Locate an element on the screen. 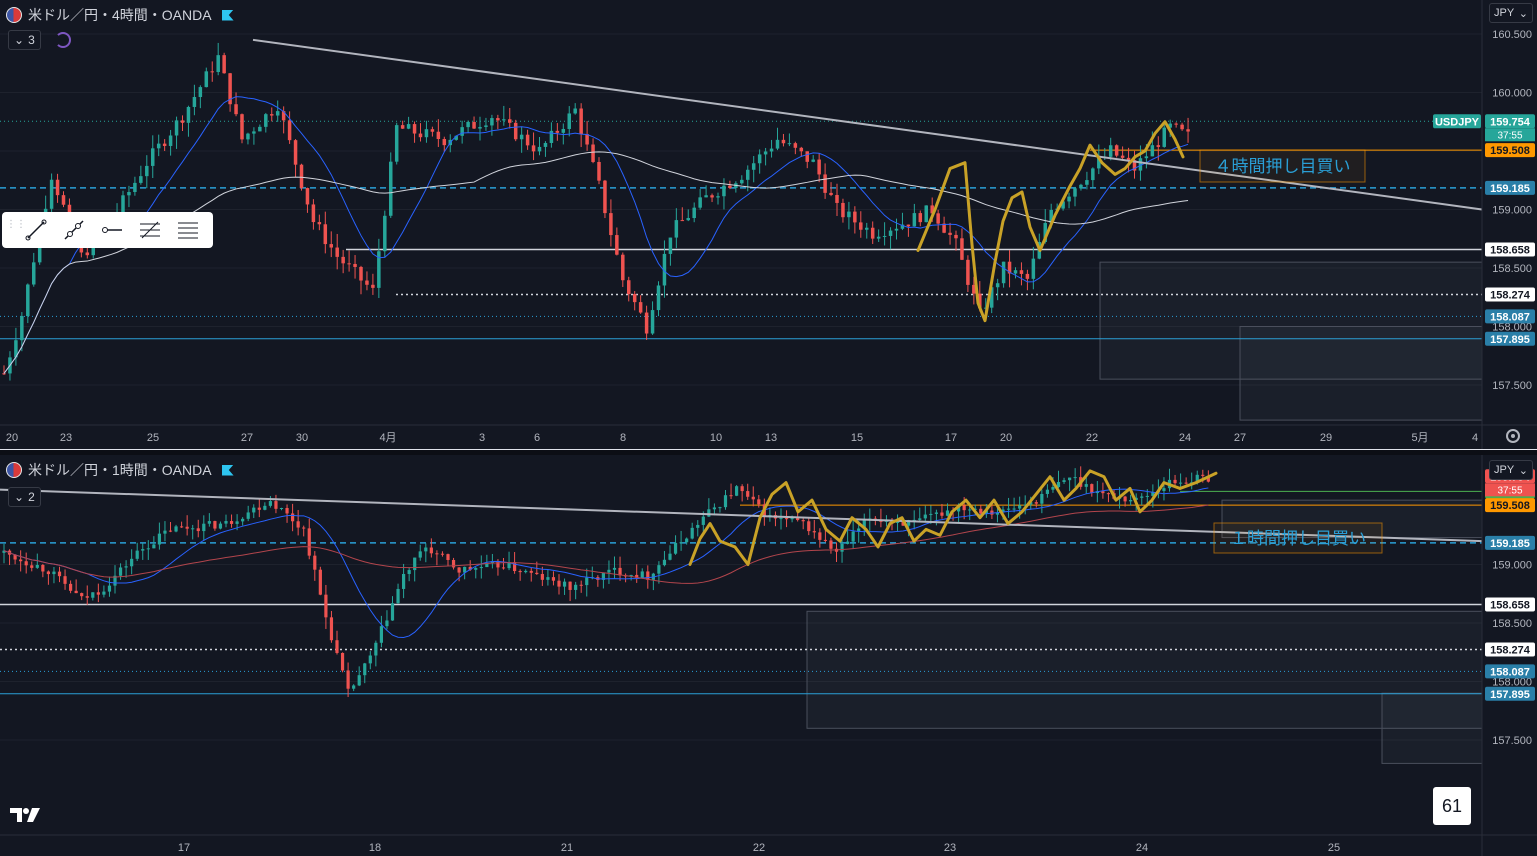 Image resolution: width=1537 pixels, height=856 pixels. price-tag-label: 158.274 is located at coordinates (1510, 650).